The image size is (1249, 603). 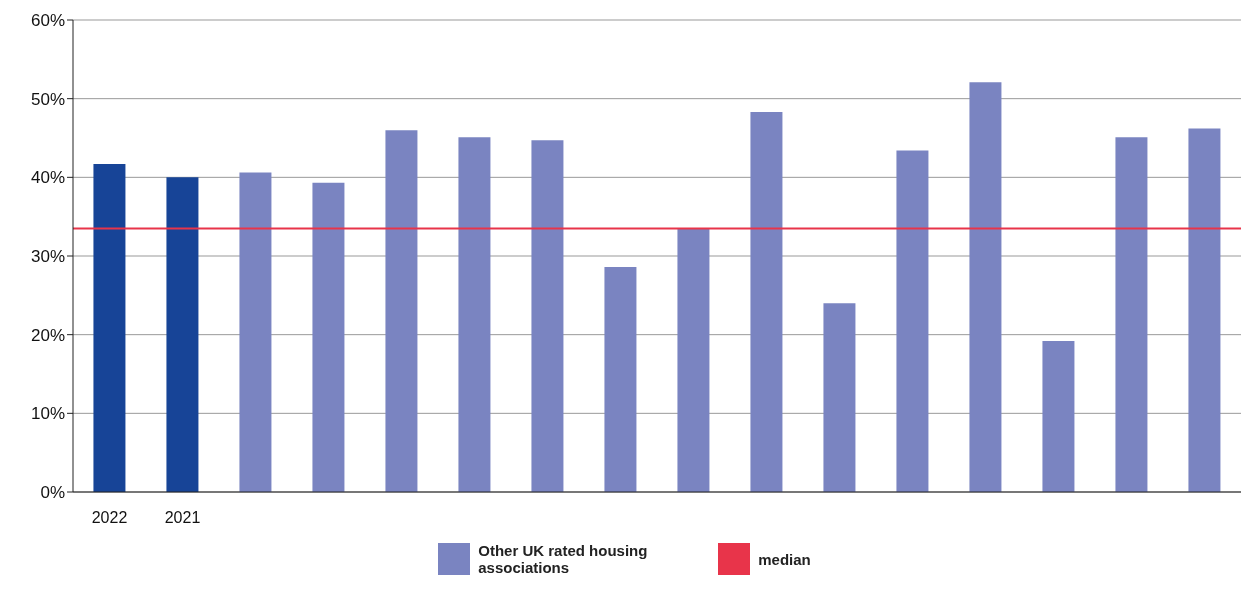 What do you see at coordinates (47, 21) in the screenshot?
I see `y-tick-label: 60%` at bounding box center [47, 21].